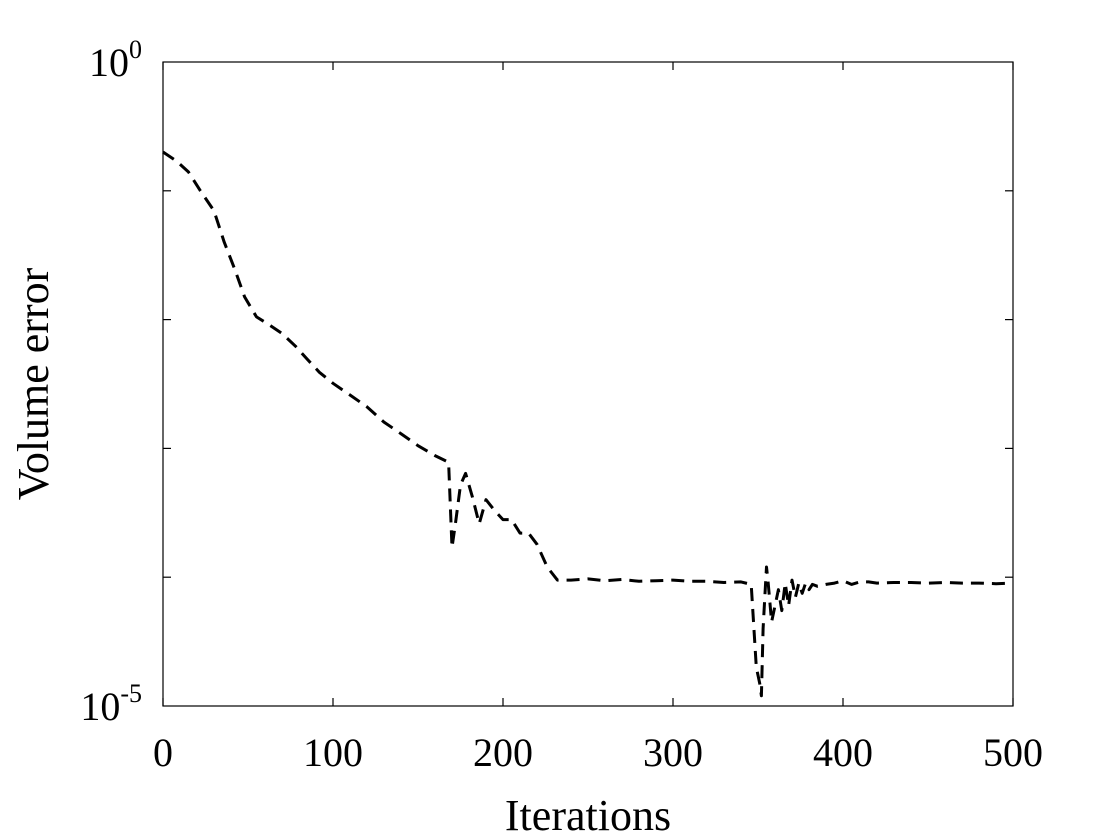 The width and height of the screenshot is (1120, 840). Describe the element at coordinates (843, 752) in the screenshot. I see `x-tick-label: 400` at that location.